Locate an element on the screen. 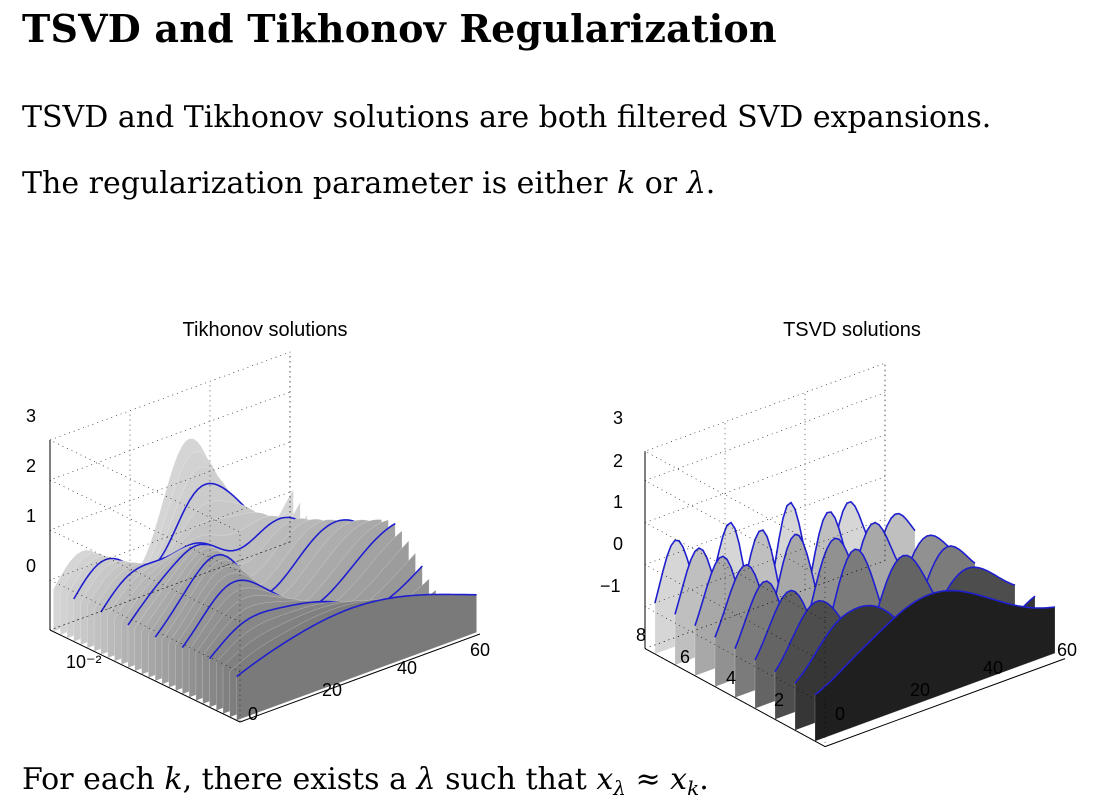 The width and height of the screenshot is (1101, 811). y-tick-label: 2 is located at coordinates (779, 700).